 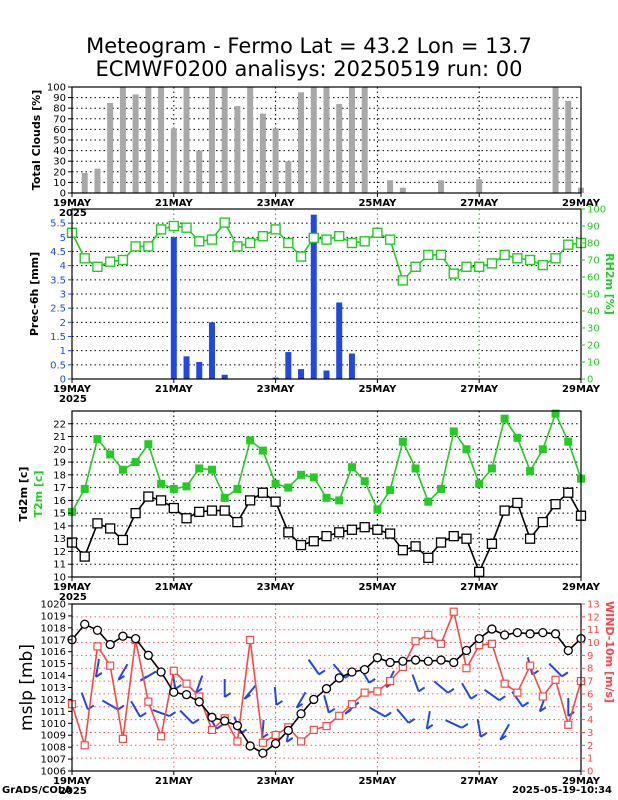 What do you see at coordinates (59, 424) in the screenshot?
I see `y-tick-label: 22` at bounding box center [59, 424].